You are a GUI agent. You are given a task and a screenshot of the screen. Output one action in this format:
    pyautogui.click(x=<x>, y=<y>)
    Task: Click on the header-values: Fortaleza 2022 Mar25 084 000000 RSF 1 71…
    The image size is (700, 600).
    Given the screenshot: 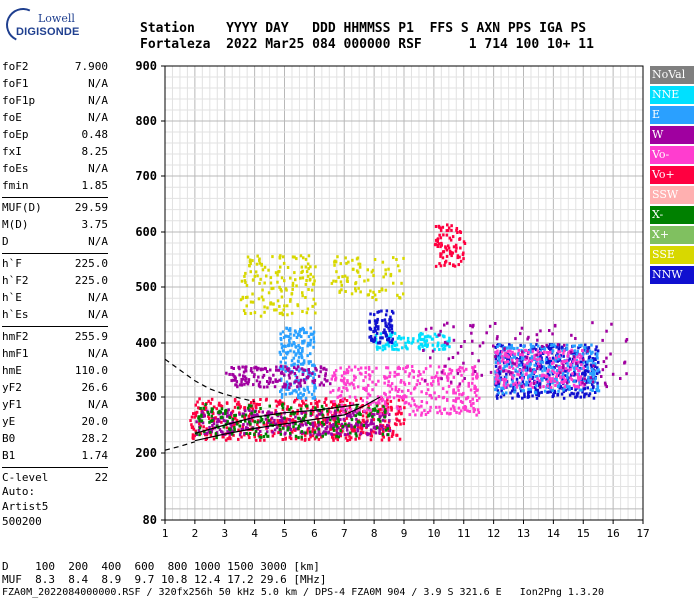 What is the action you would take?
    pyautogui.click(x=367, y=44)
    